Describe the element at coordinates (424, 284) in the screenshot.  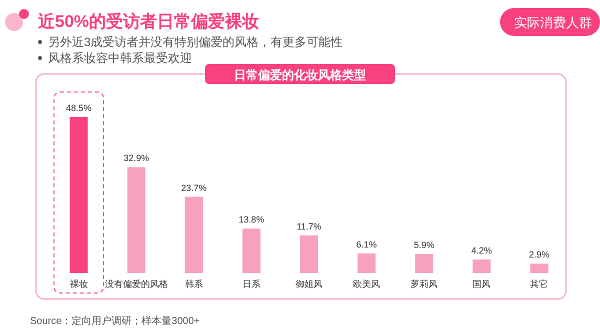
I see `x-tick-label: 萝莉风` at that location.